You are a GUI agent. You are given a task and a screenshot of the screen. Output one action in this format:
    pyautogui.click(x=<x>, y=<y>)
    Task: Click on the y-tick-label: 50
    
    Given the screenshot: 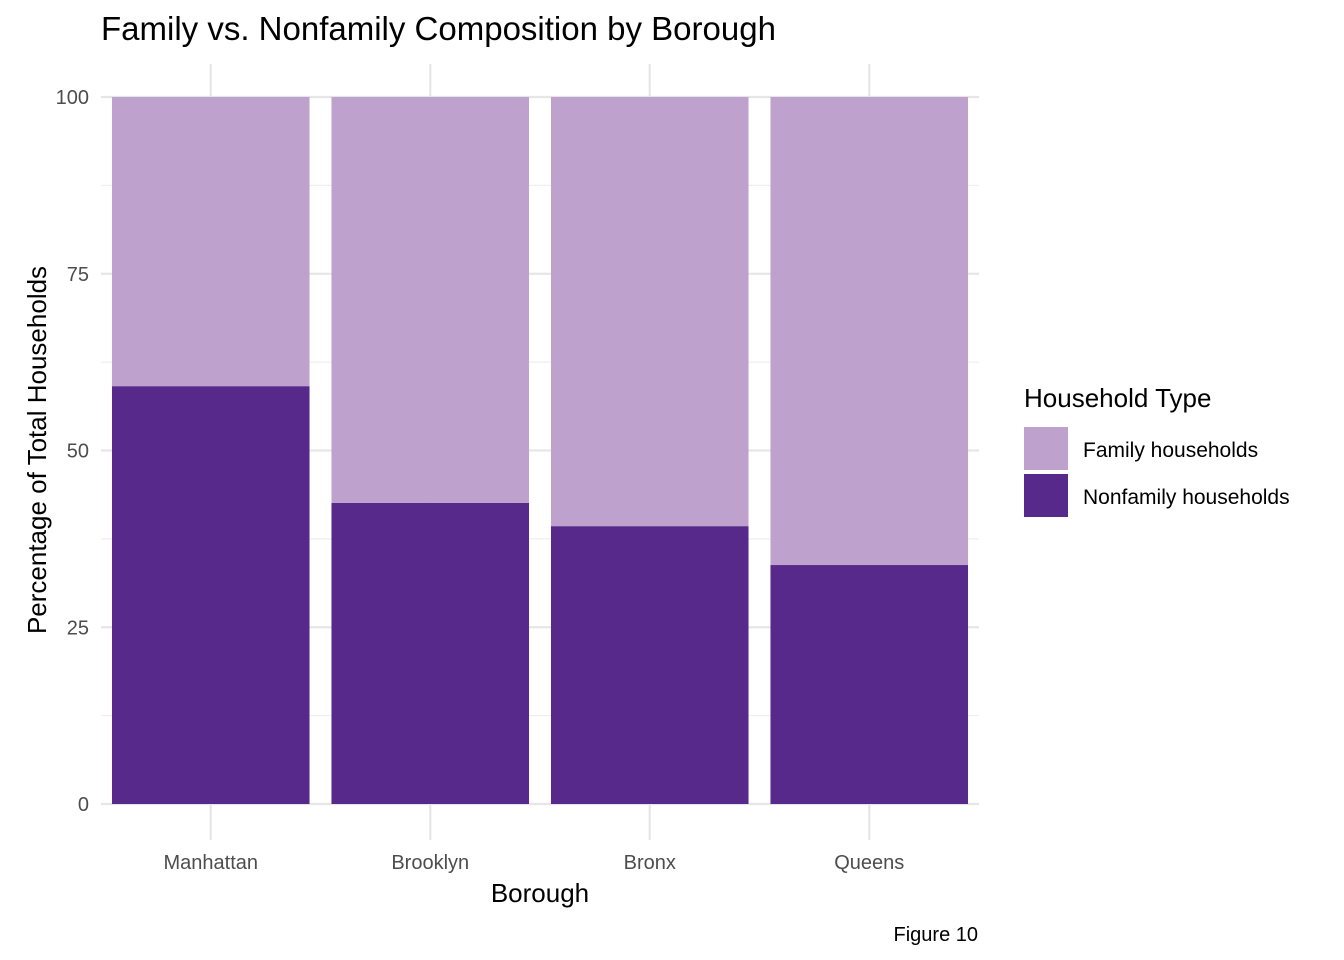 What is the action you would take?
    pyautogui.click(x=78, y=452)
    